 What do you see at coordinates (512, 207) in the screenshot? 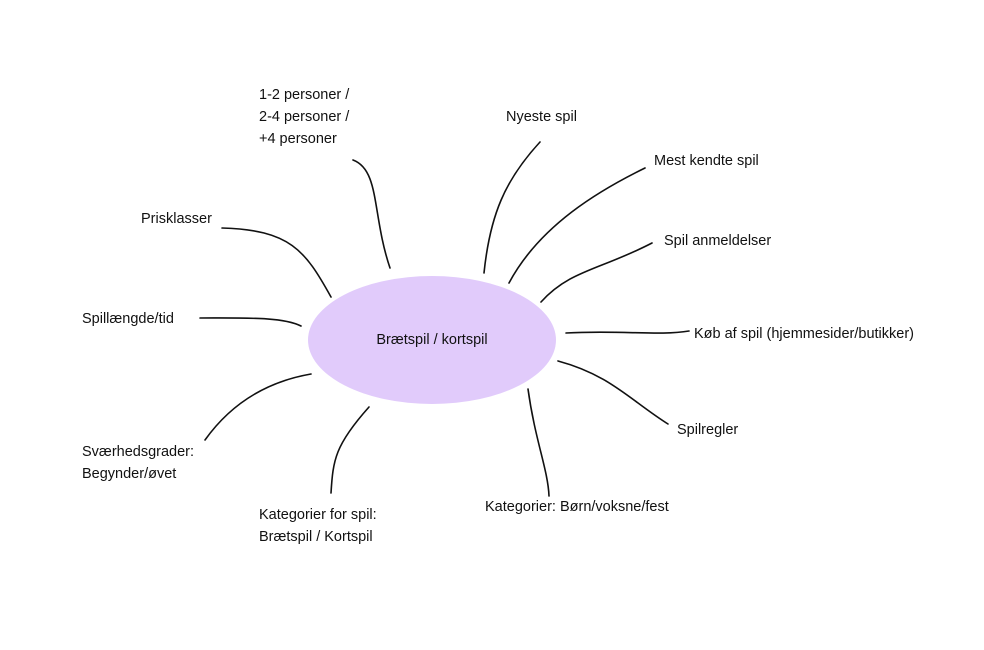
I see `connector-nyeste` at bounding box center [512, 207].